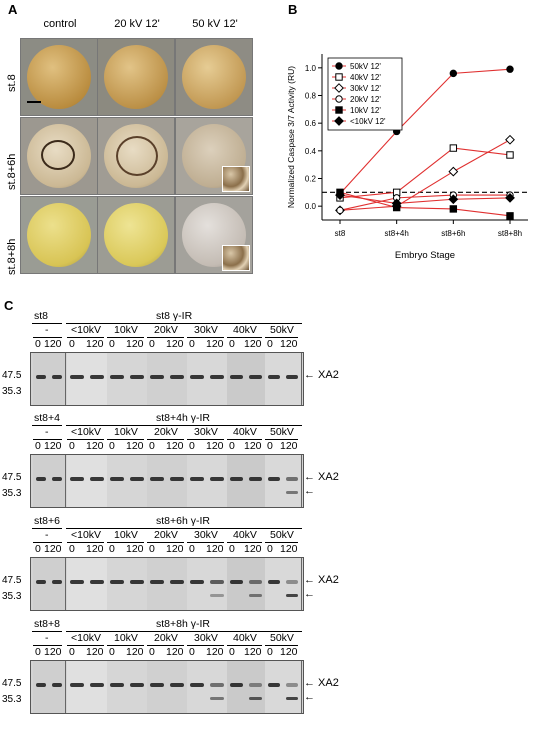  I want to click on blot-stage-label: st8+4, so click(47, 418).